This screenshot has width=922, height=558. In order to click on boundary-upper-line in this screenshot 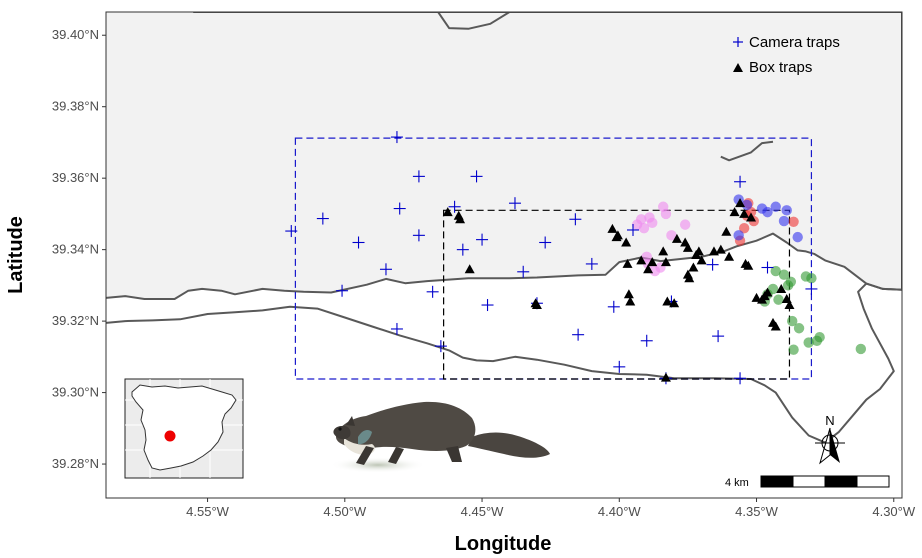, I will do `click(504, 266)`.